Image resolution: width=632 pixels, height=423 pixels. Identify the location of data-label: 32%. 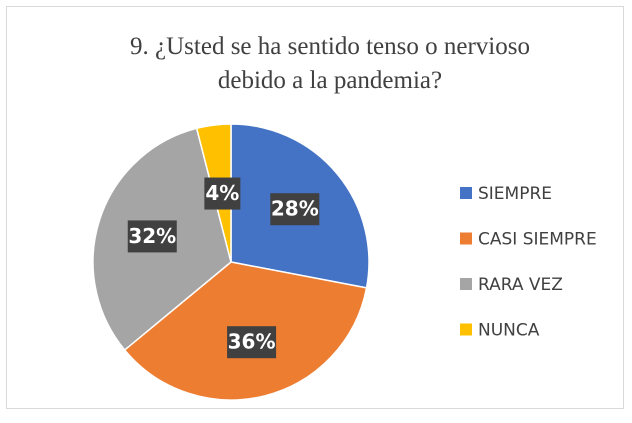
(152, 236).